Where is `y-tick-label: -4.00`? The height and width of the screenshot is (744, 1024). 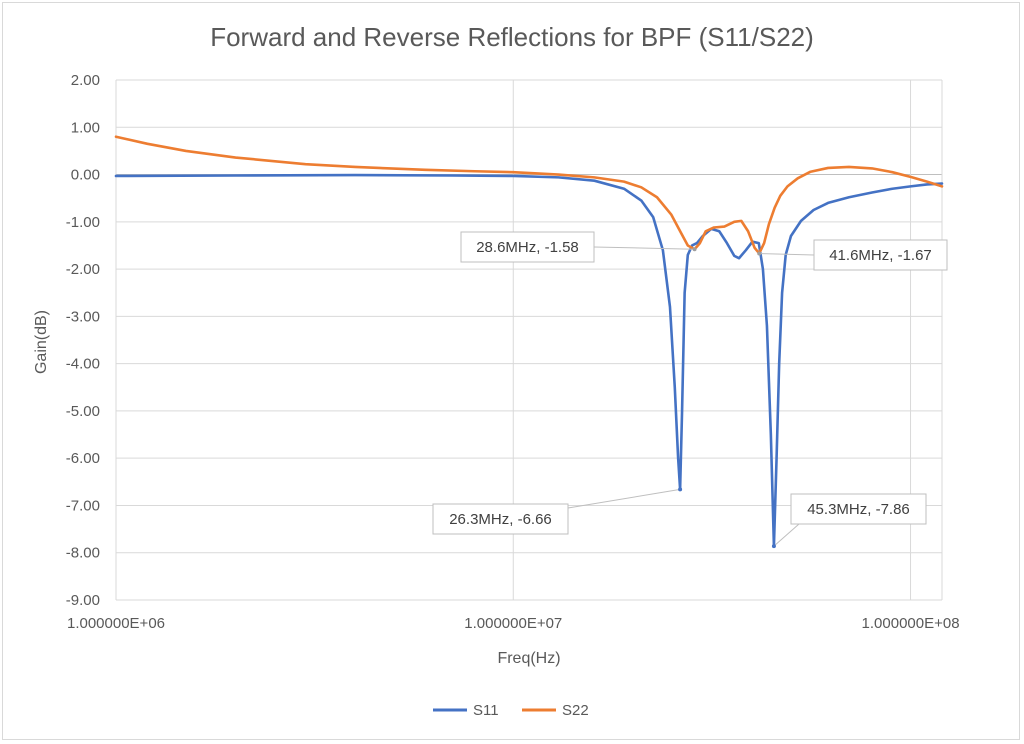 y-tick-label: -4.00 is located at coordinates (83, 364).